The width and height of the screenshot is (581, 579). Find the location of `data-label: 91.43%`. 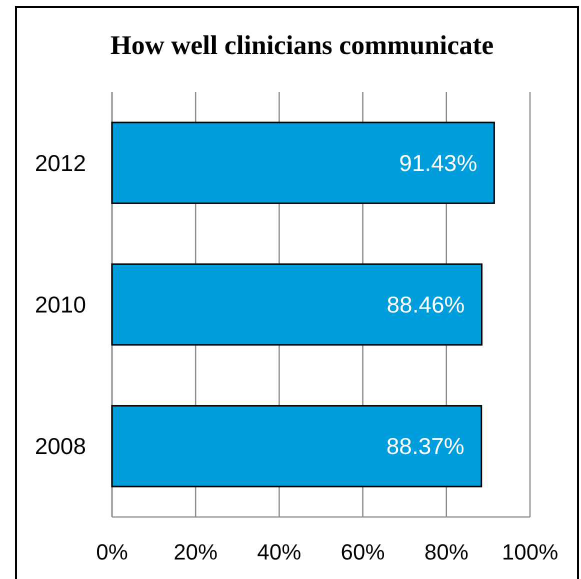

data-label: 91.43% is located at coordinates (438, 163).